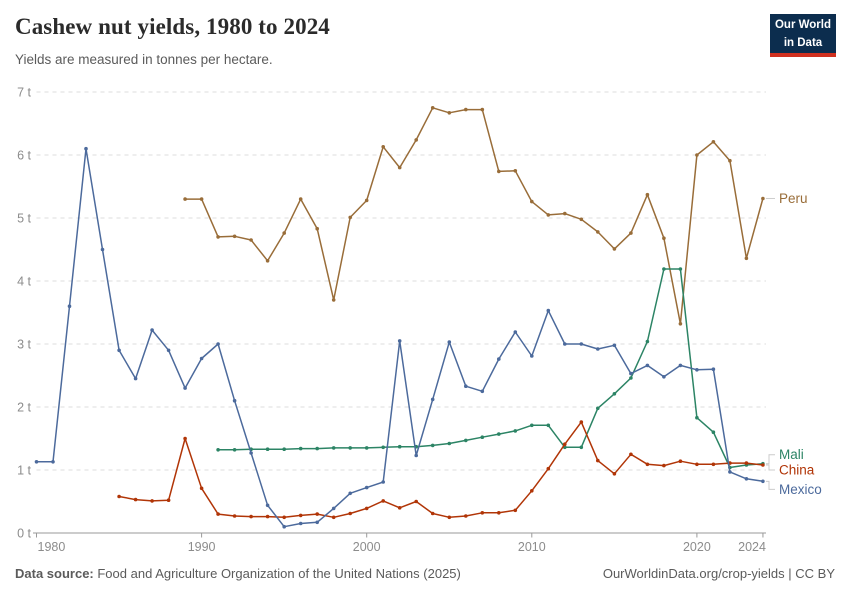 The width and height of the screenshot is (850, 600). What do you see at coordinates (416, 140) in the screenshot?
I see `data-point-peru-2003` at bounding box center [416, 140].